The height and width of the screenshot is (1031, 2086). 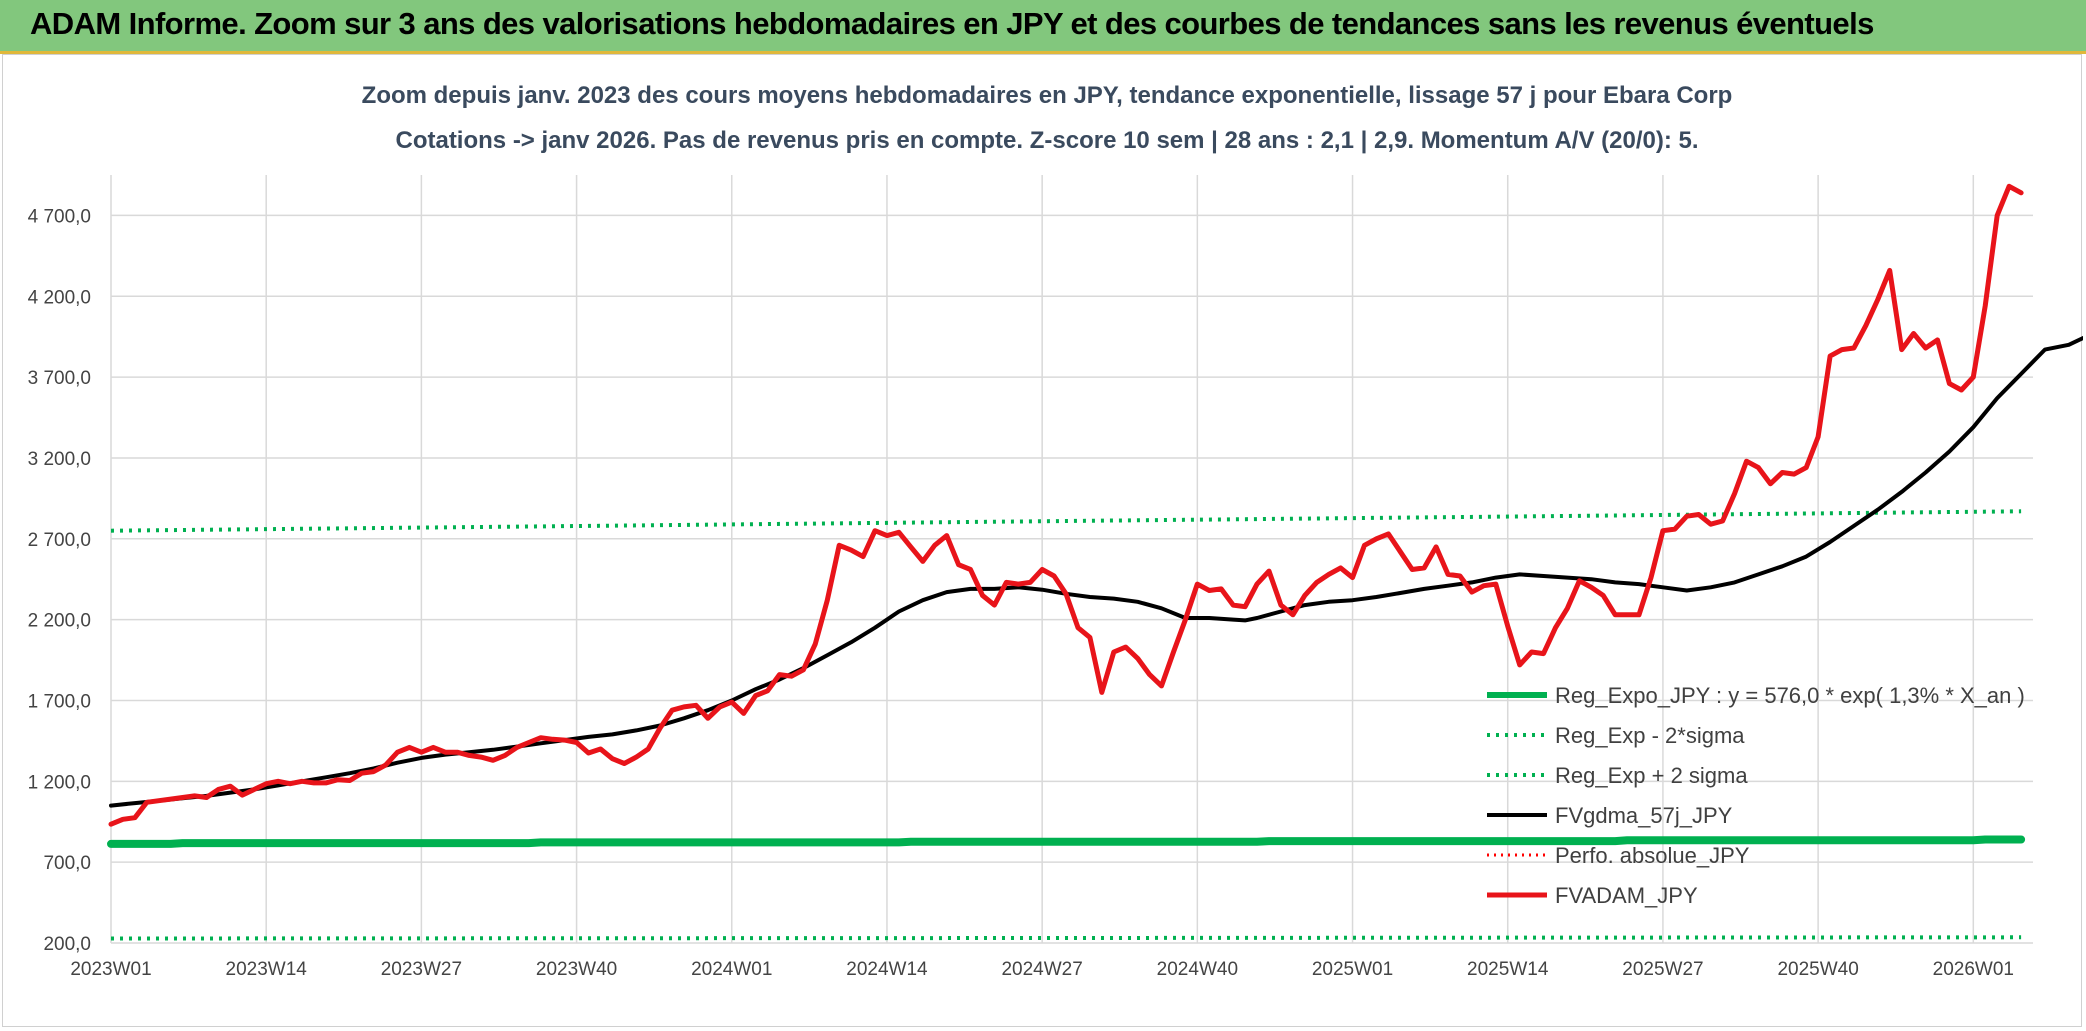 What do you see at coordinates (67, 944) in the screenshot?
I see `y-tick-label: 200,0` at bounding box center [67, 944].